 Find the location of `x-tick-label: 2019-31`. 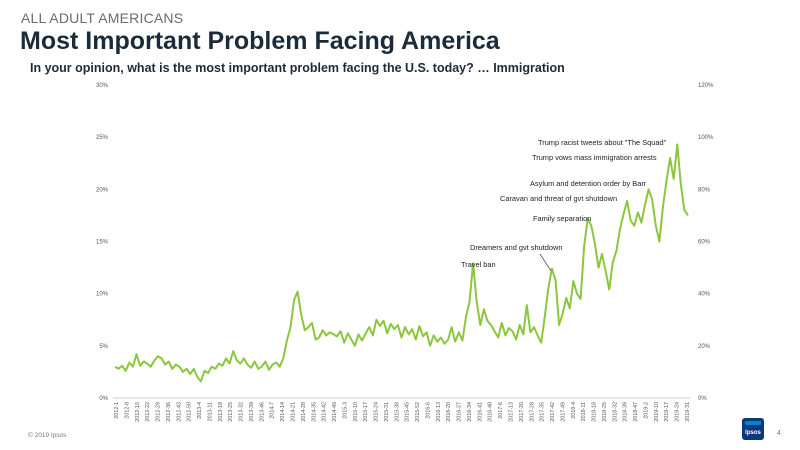

x-tick-label: 2019-31 is located at coordinates (688, 412).